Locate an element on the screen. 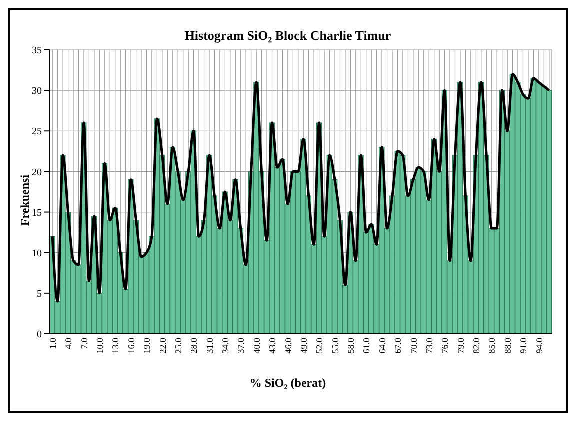 This screenshot has height=425, width=577. y-tick-label: 10 is located at coordinates (37, 254).